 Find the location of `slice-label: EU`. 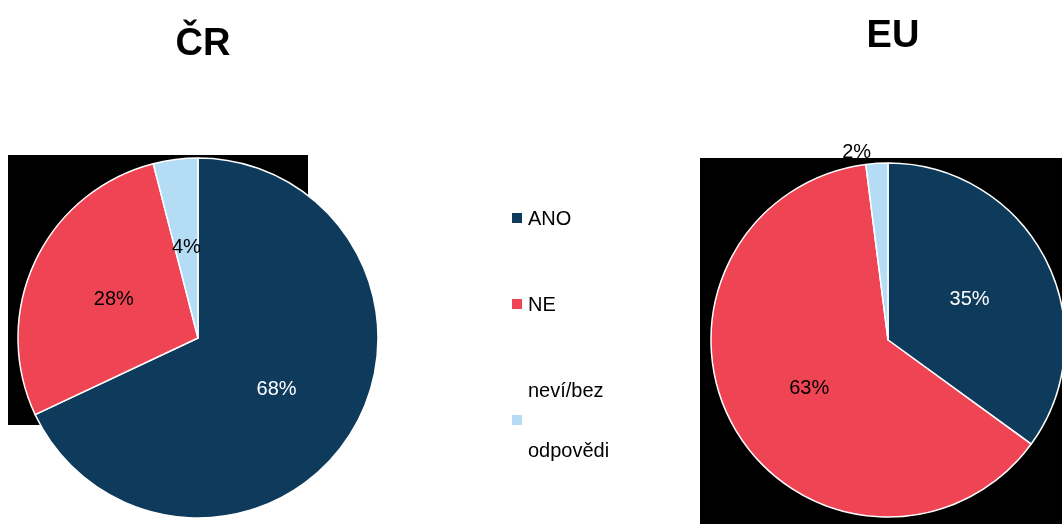

slice-label: EU is located at coordinates (893, 34).